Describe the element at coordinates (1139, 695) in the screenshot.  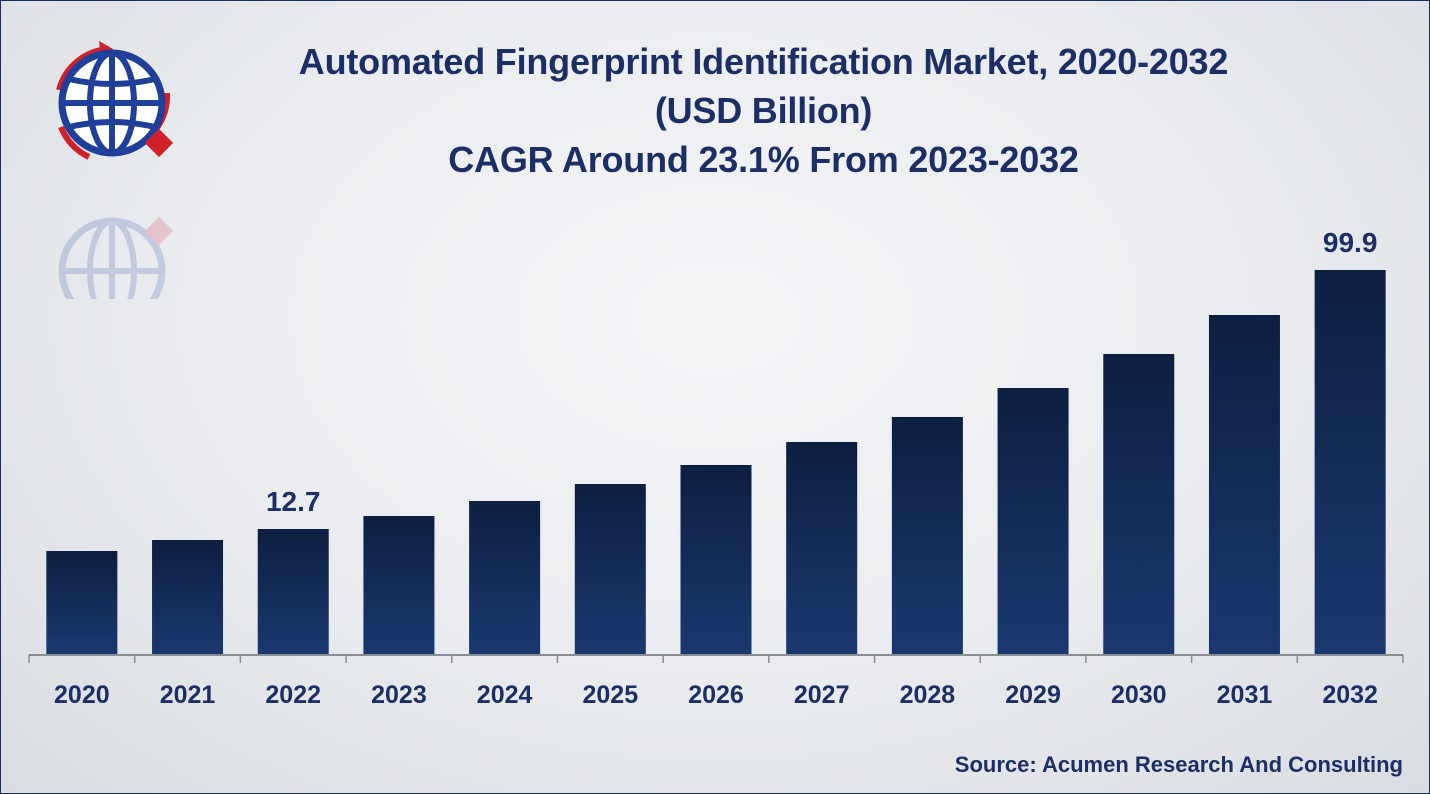
I see `x-tick-label: 2030` at that location.